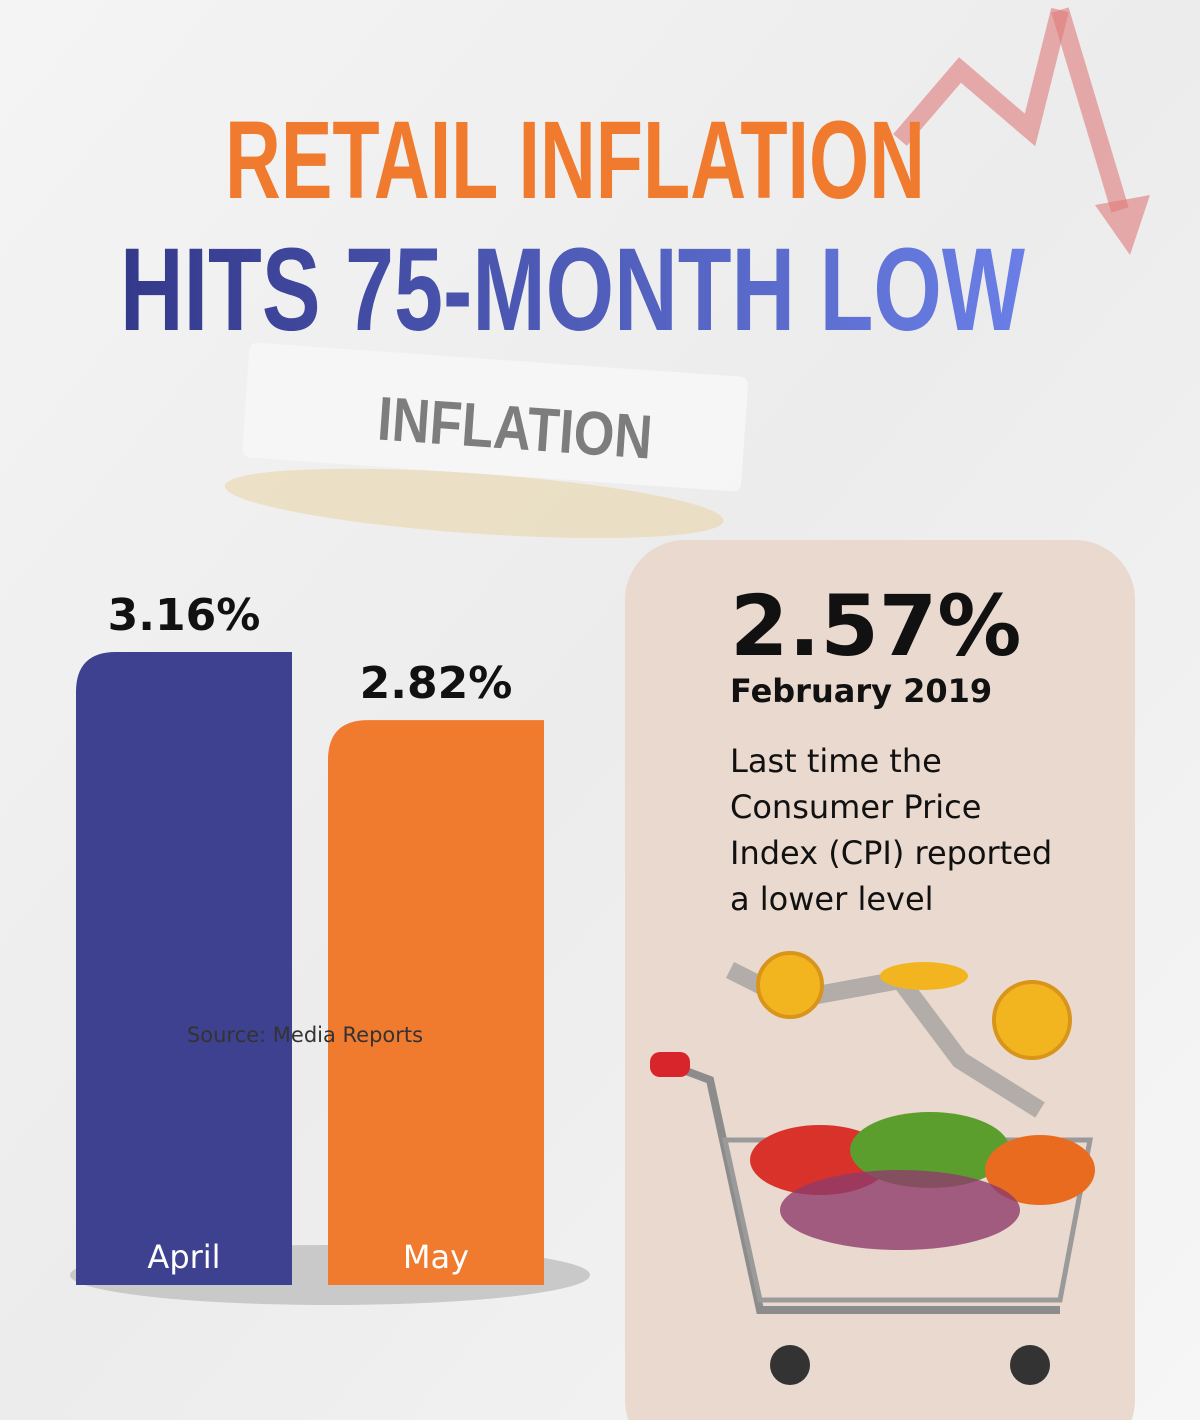  I want to click on decor-arrowhead, so click(1122, 225).